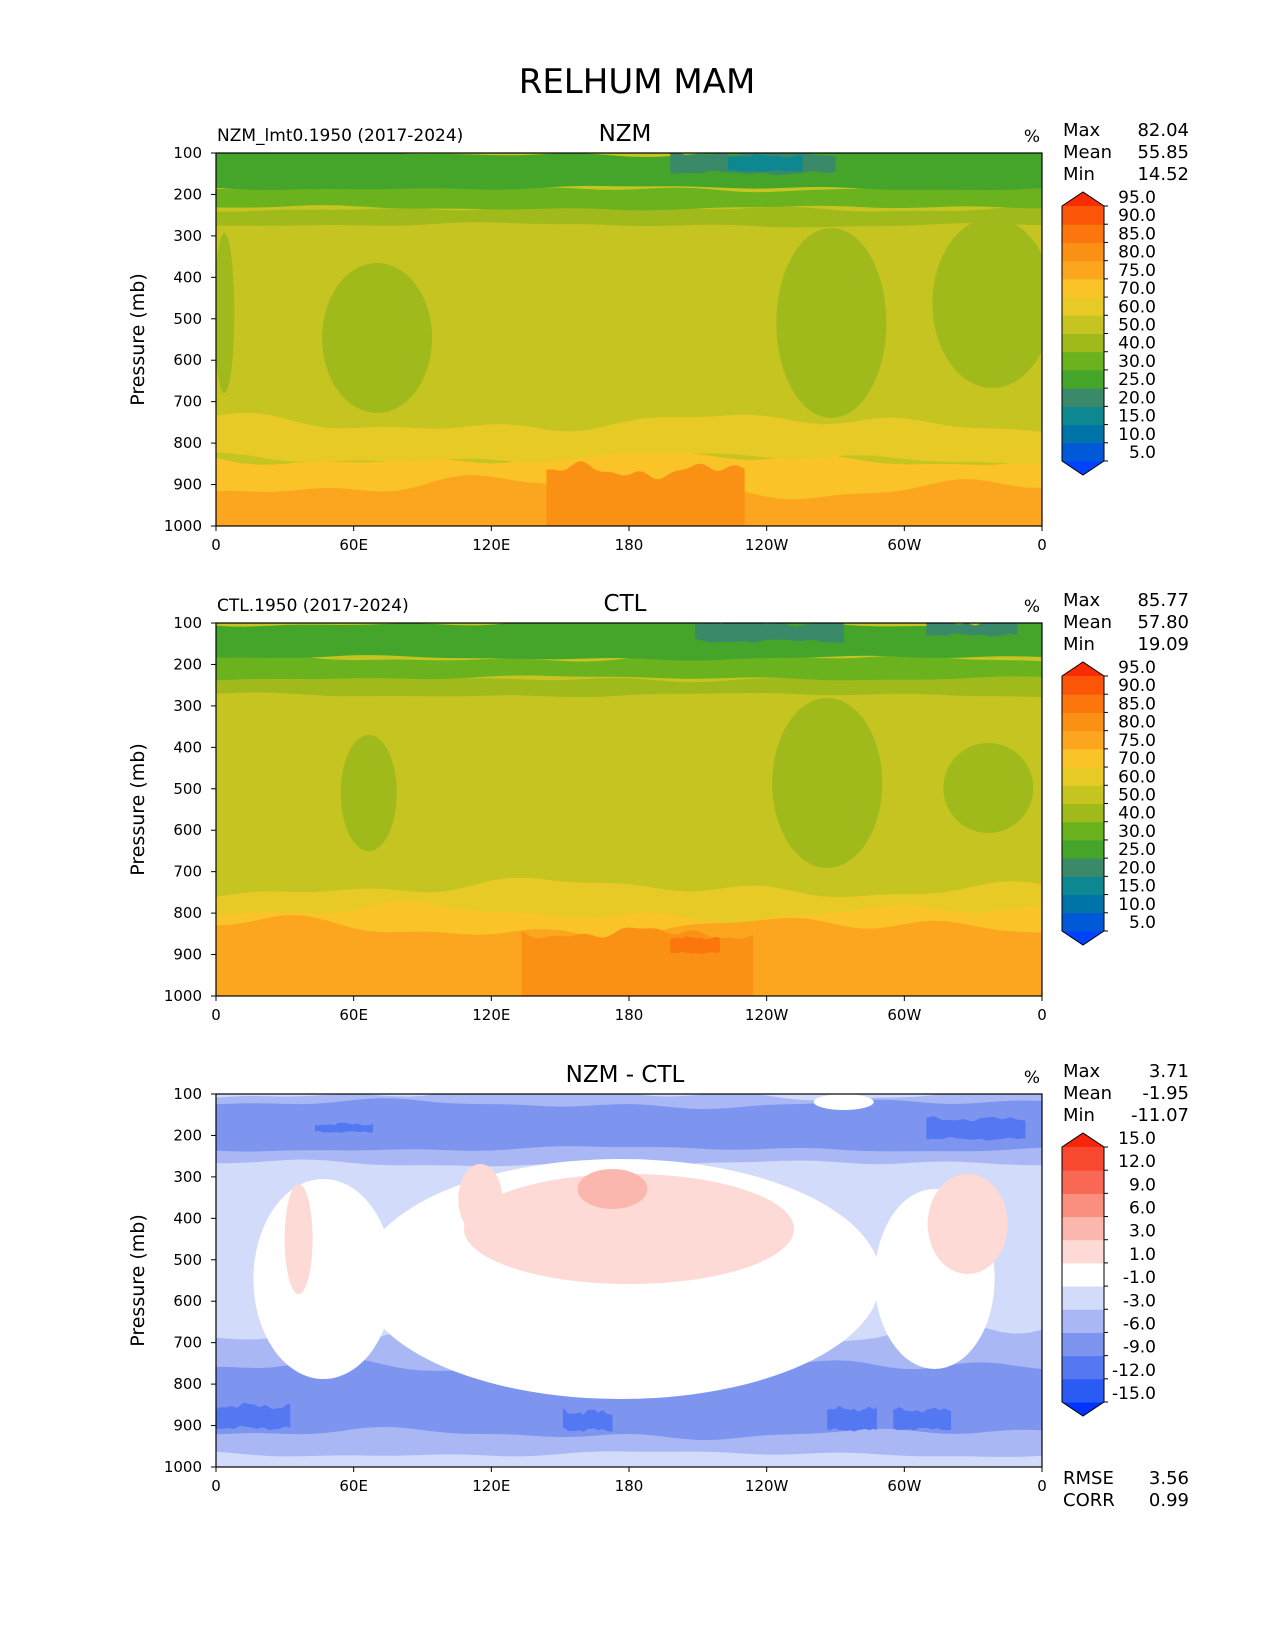  What do you see at coordinates (1079, 1115) in the screenshot?
I see `stat-label-min: Min` at bounding box center [1079, 1115].